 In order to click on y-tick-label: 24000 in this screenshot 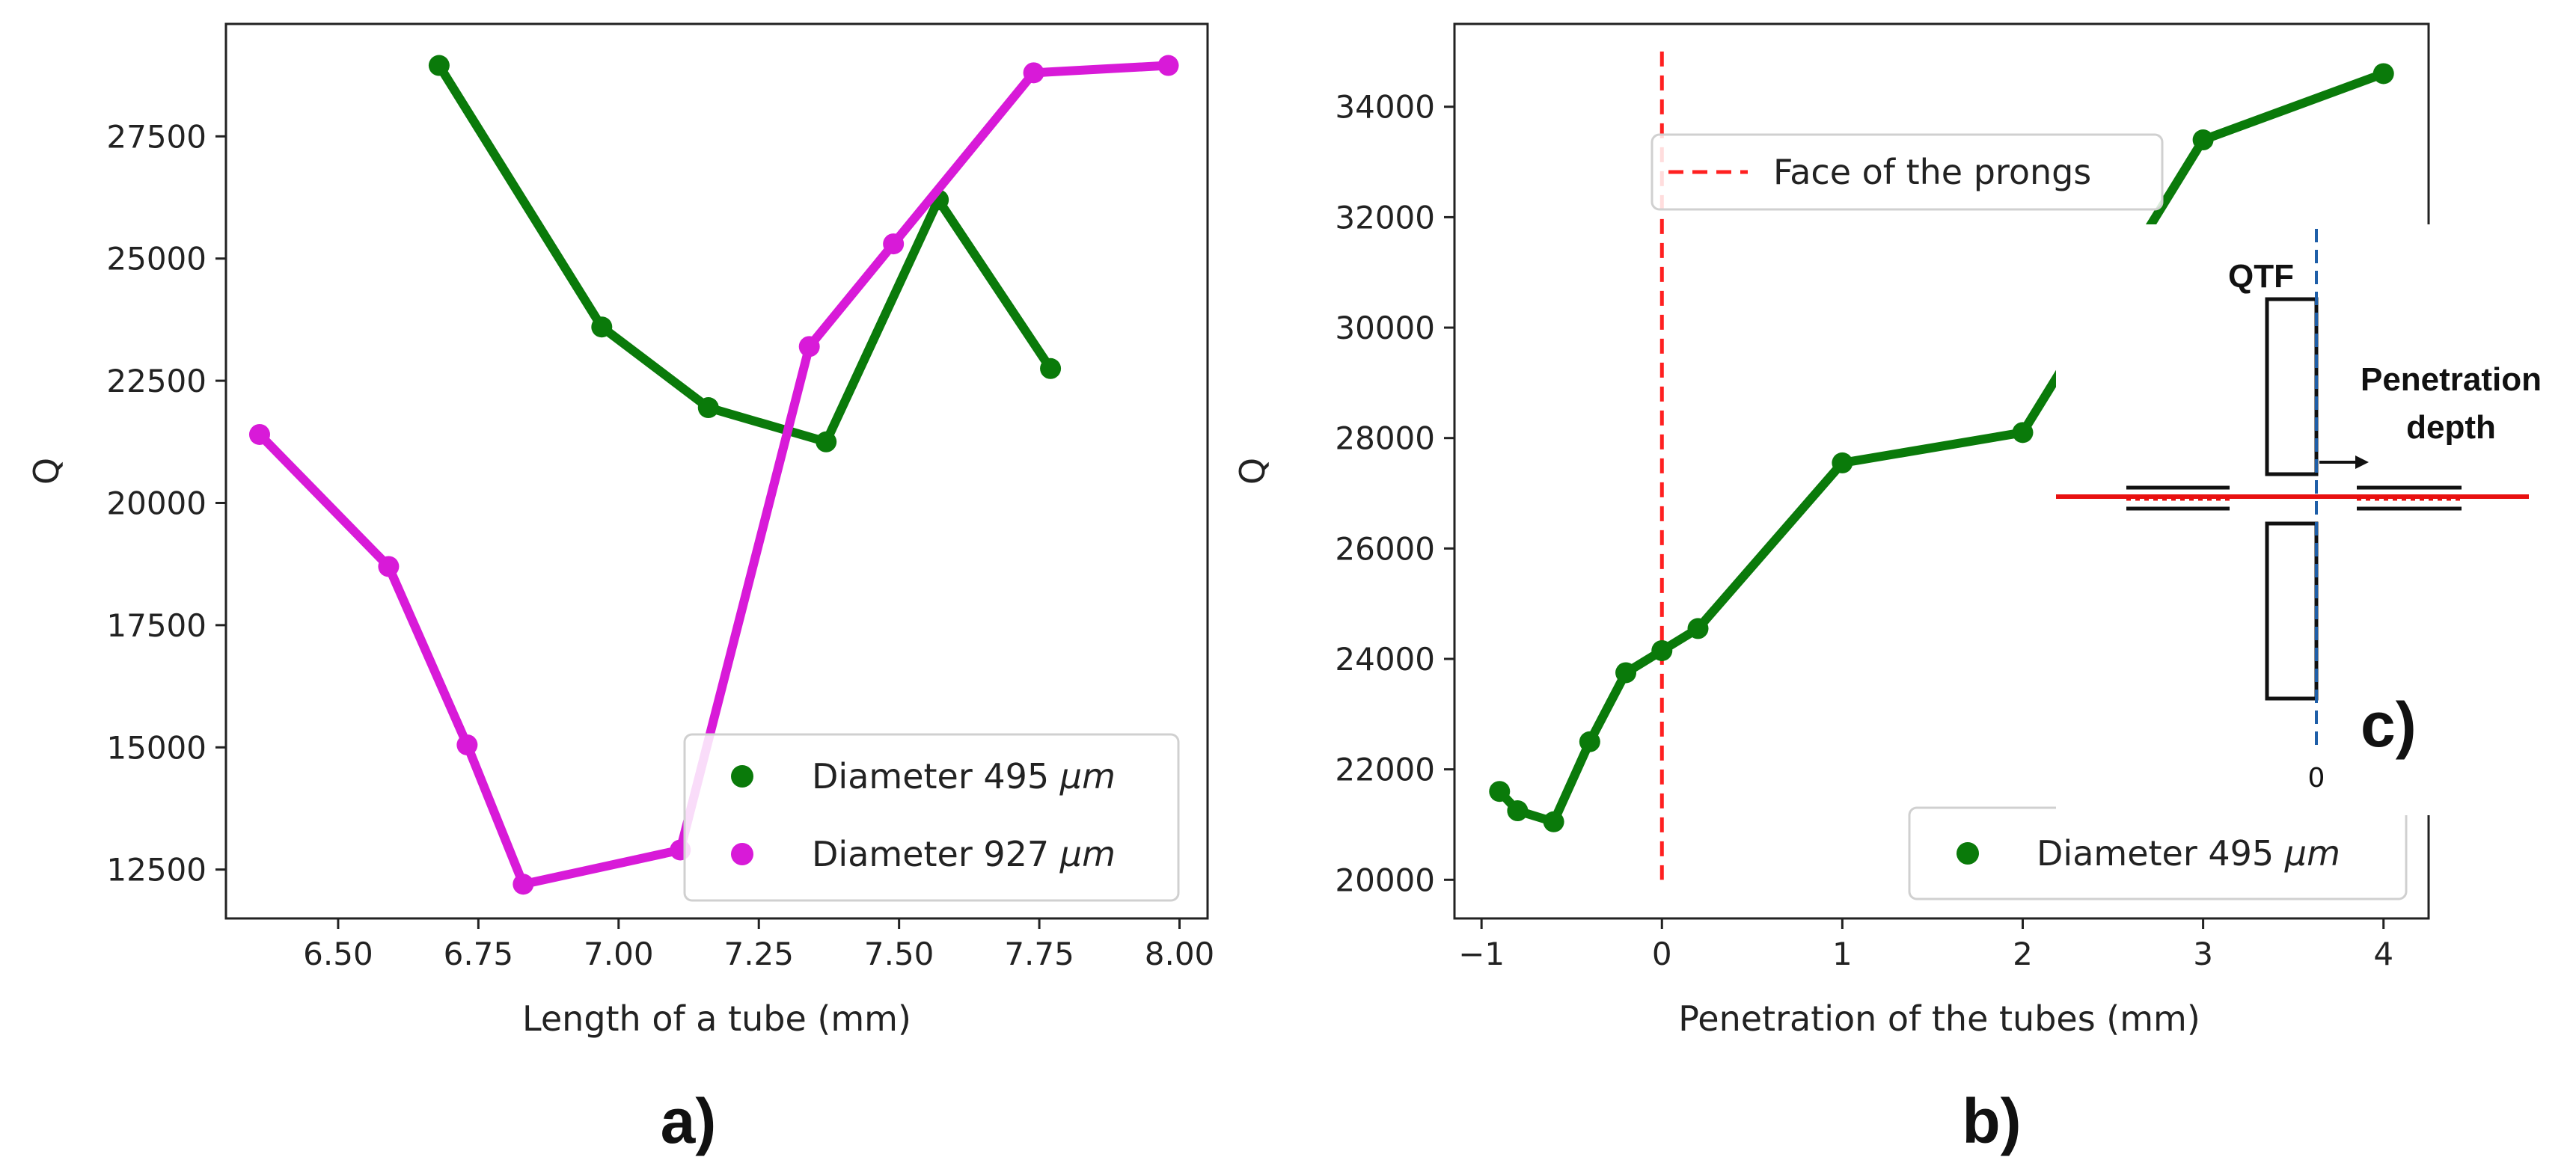, I will do `click(1385, 659)`.